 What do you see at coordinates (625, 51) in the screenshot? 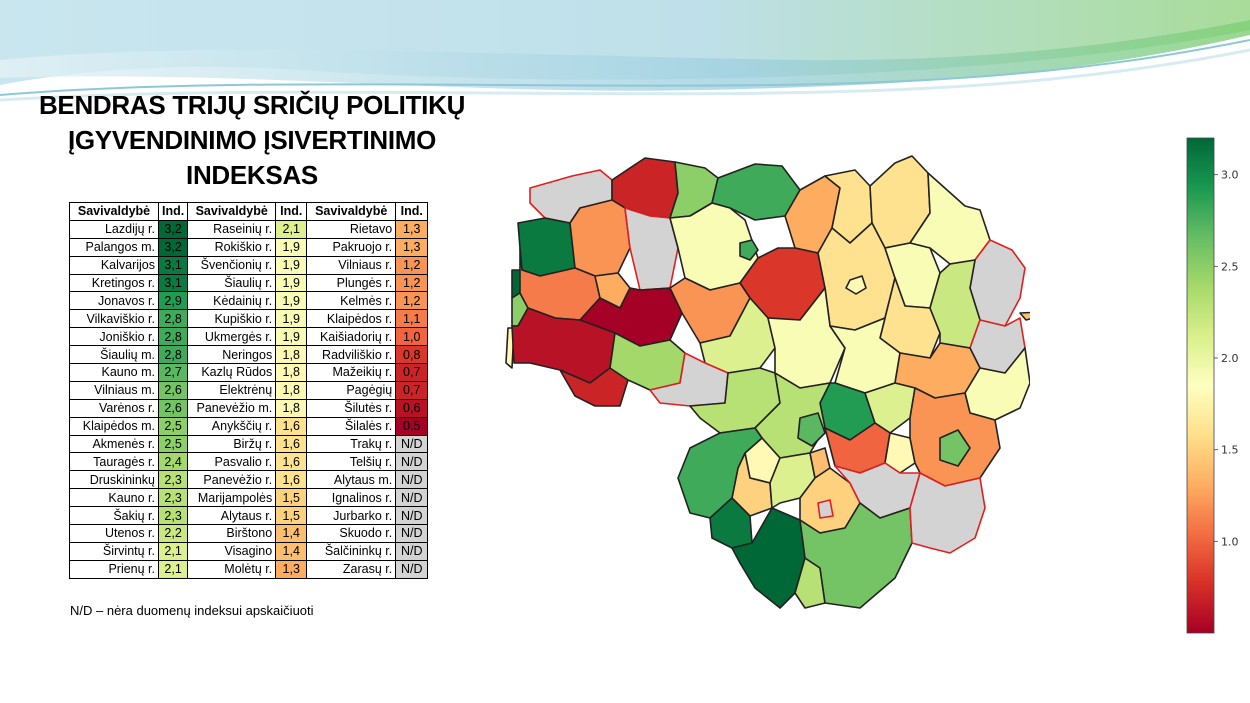
I see `header-banner` at bounding box center [625, 51].